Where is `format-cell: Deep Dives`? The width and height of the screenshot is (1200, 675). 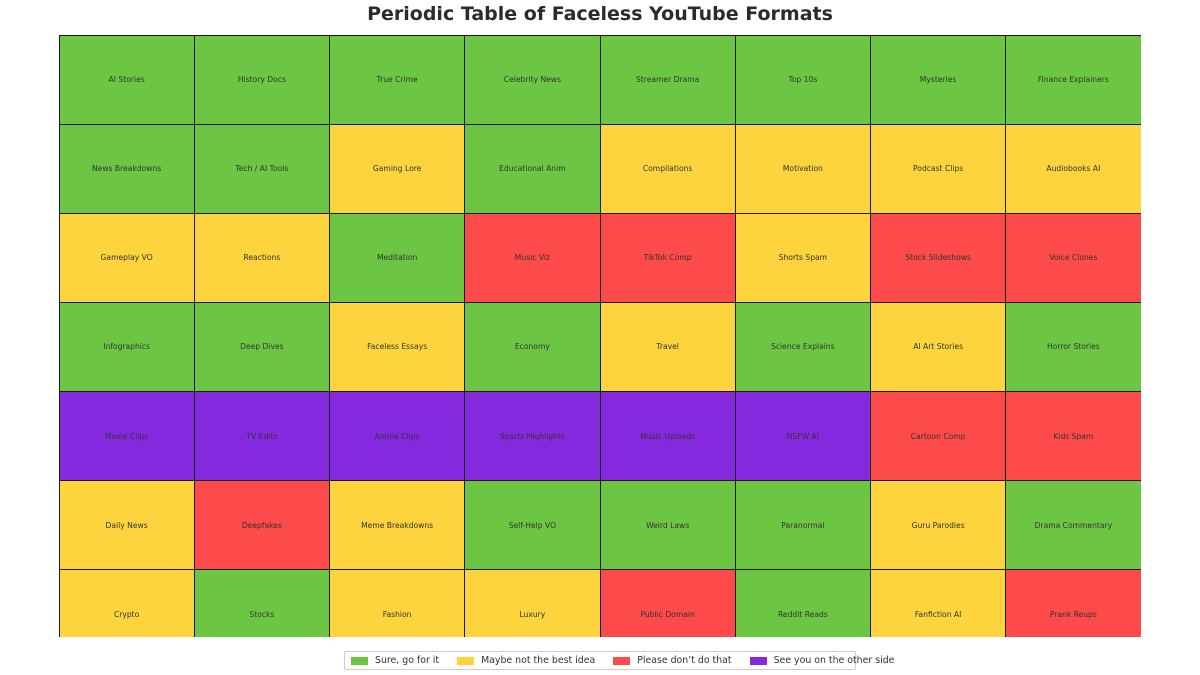
format-cell: Deep Dives is located at coordinates (261, 347).